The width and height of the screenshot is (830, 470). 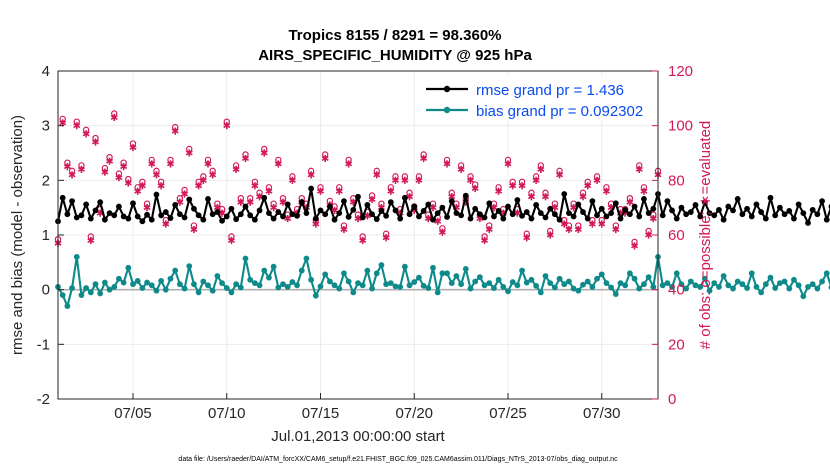 What do you see at coordinates (17, 235) in the screenshot?
I see `y-axis-label-left: rmse and bias (model - observation)` at bounding box center [17, 235].